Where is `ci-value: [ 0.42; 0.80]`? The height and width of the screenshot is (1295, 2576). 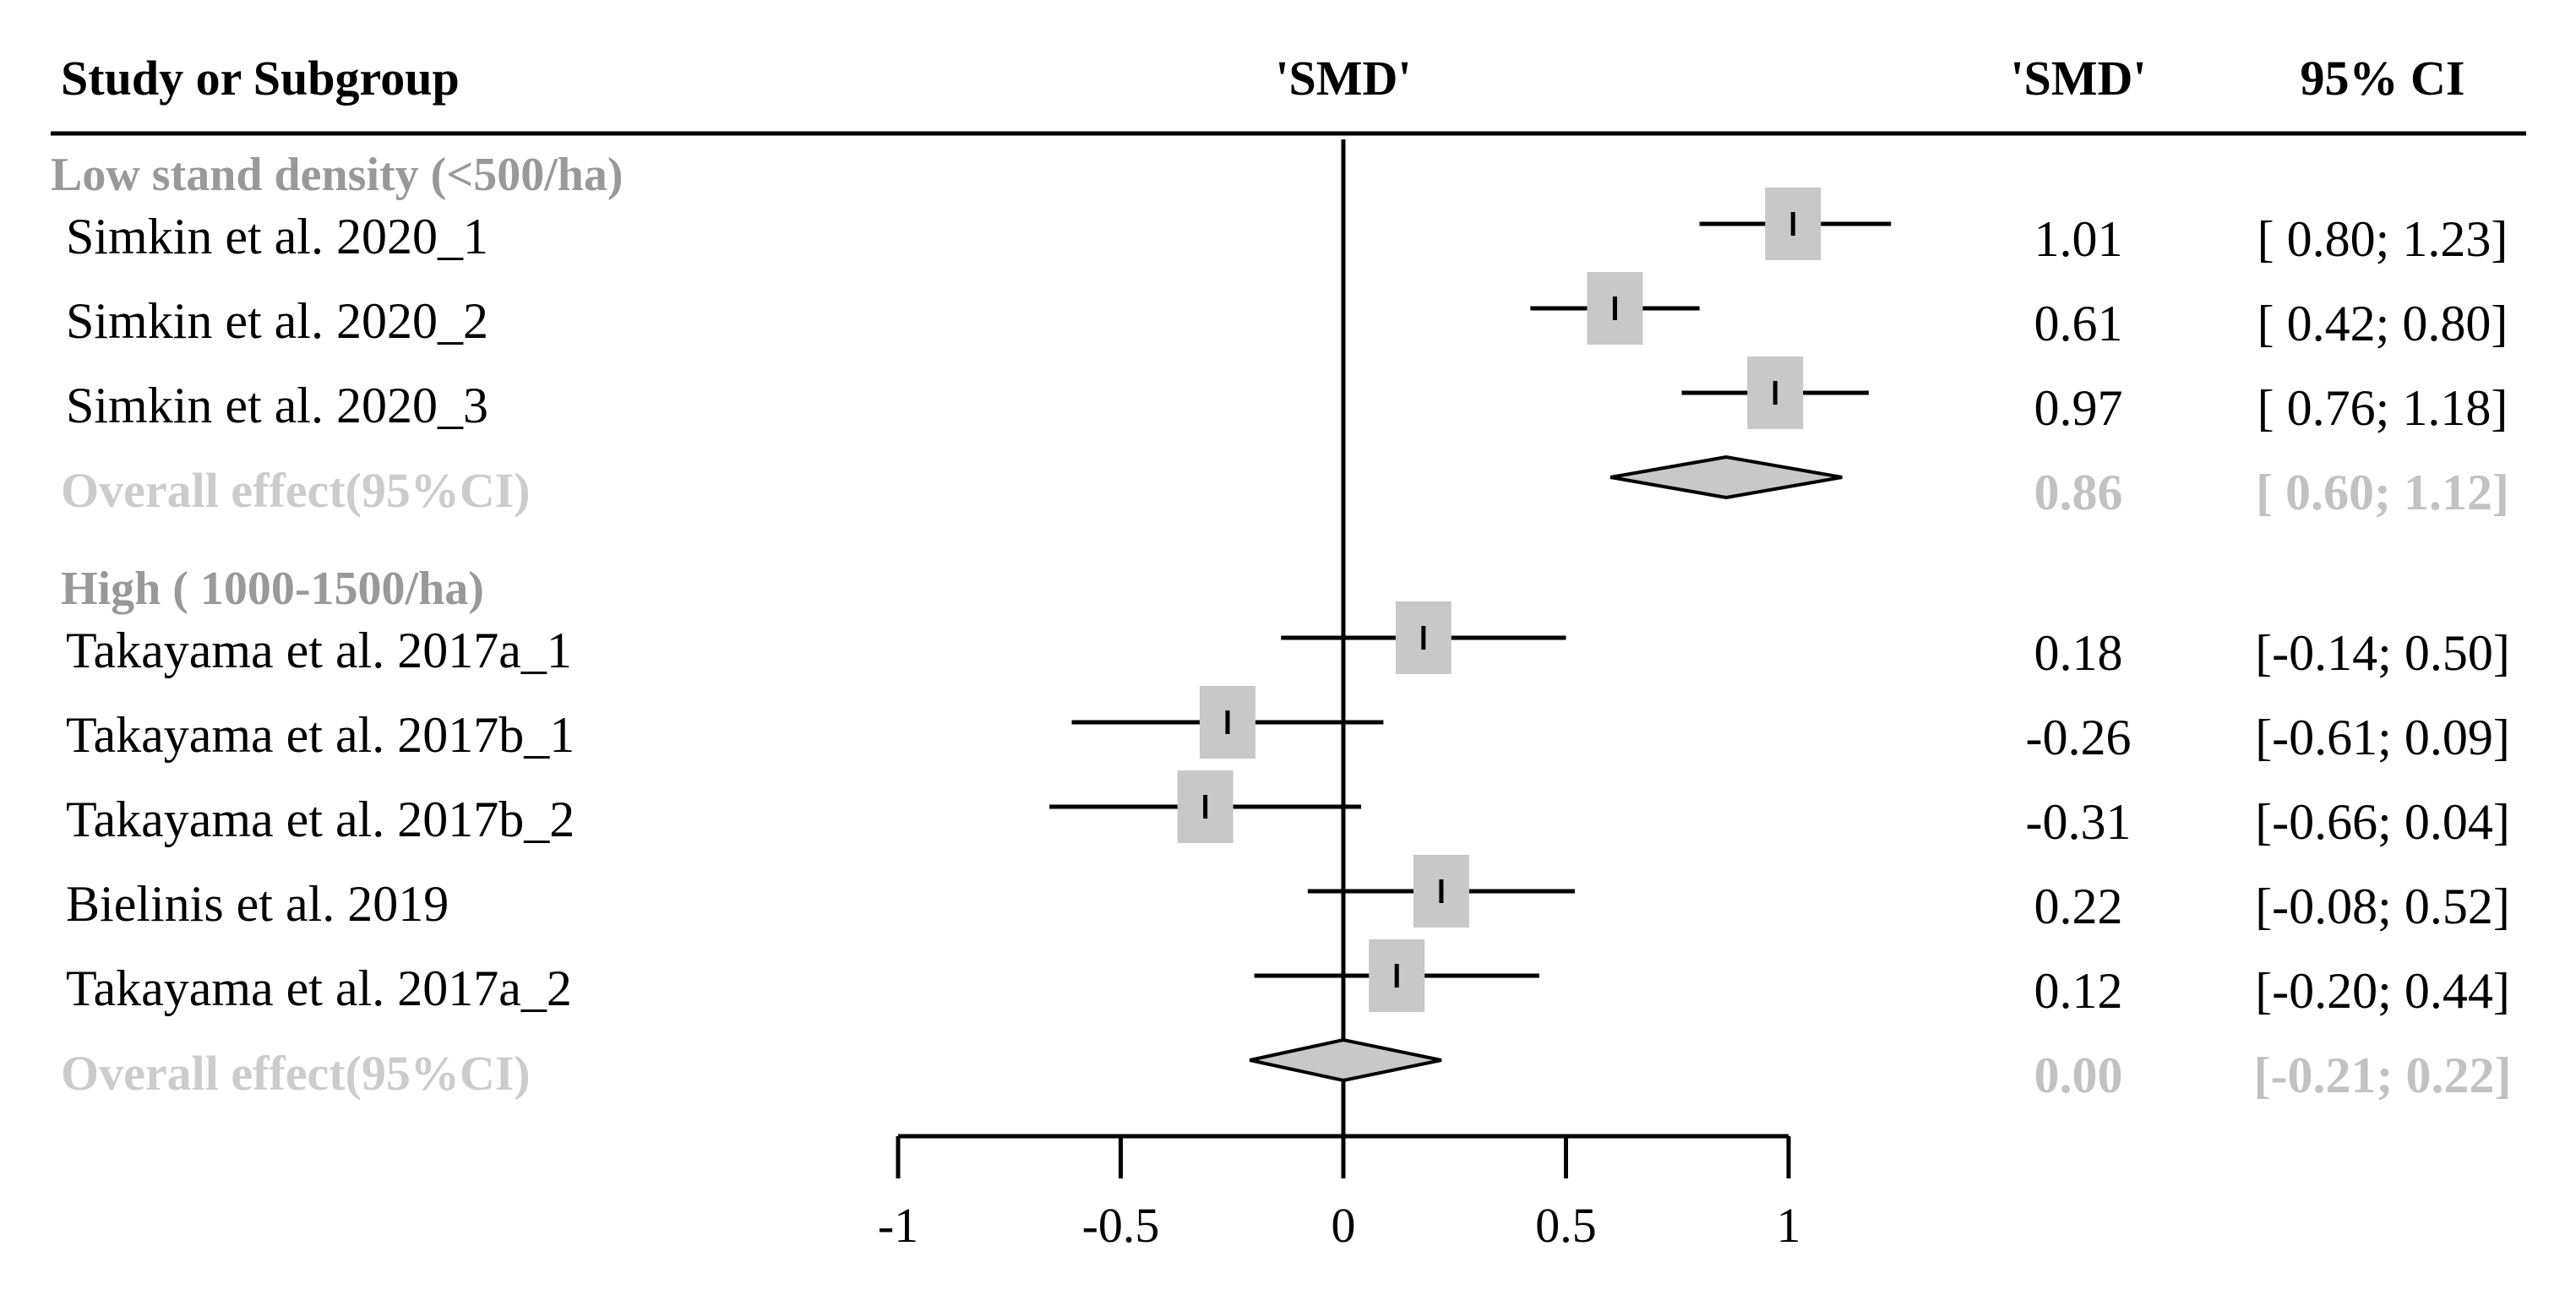 ci-value: [ 0.42; 0.80] is located at coordinates (2382, 323).